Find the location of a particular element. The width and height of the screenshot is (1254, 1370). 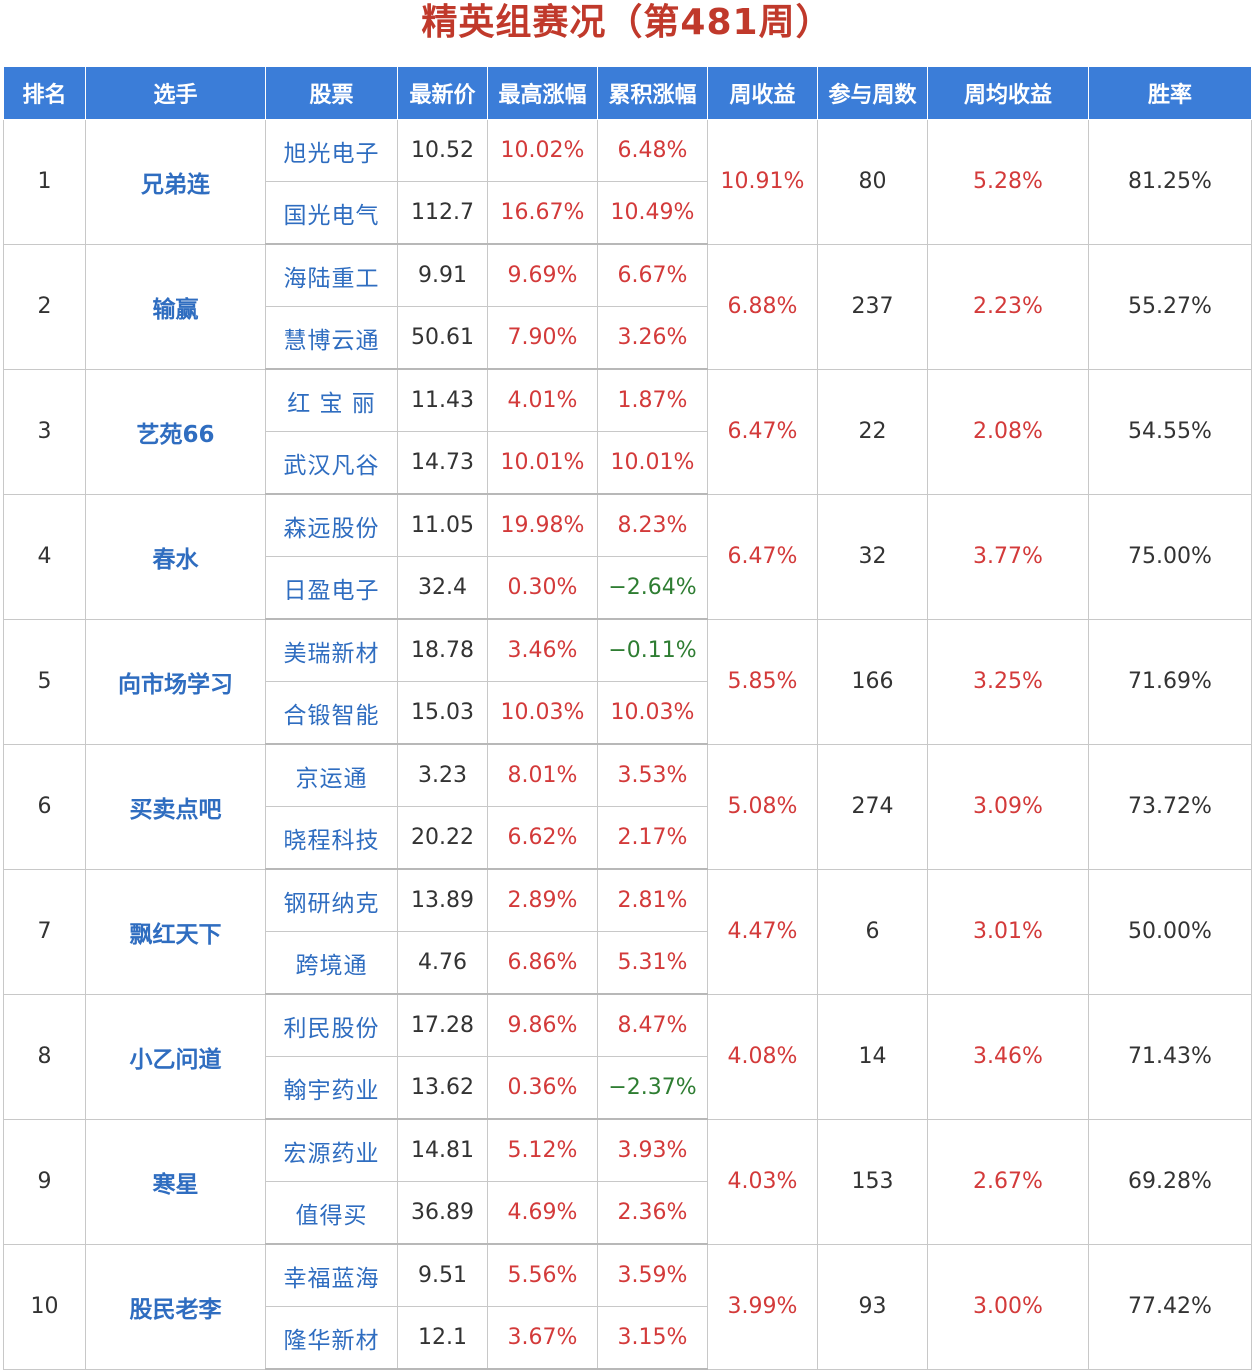

win-rate-cell: 77.42% is located at coordinates (1170, 1306).